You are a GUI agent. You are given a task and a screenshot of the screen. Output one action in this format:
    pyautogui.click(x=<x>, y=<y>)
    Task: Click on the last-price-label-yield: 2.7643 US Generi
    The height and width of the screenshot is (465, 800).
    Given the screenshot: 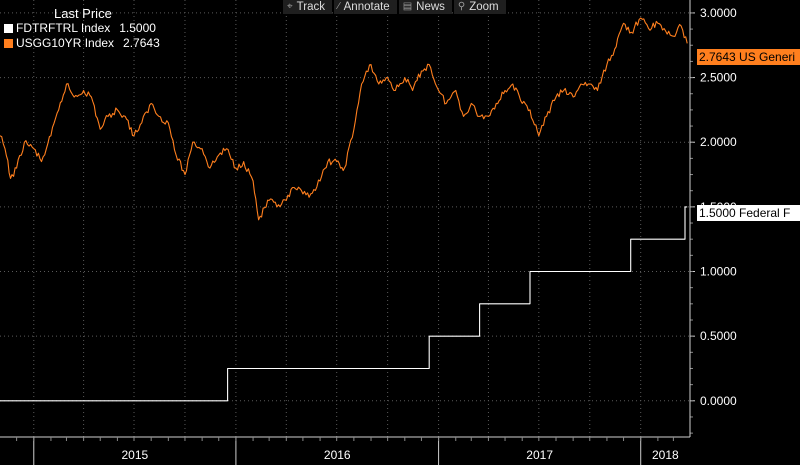 What is the action you would take?
    pyautogui.click(x=748, y=57)
    